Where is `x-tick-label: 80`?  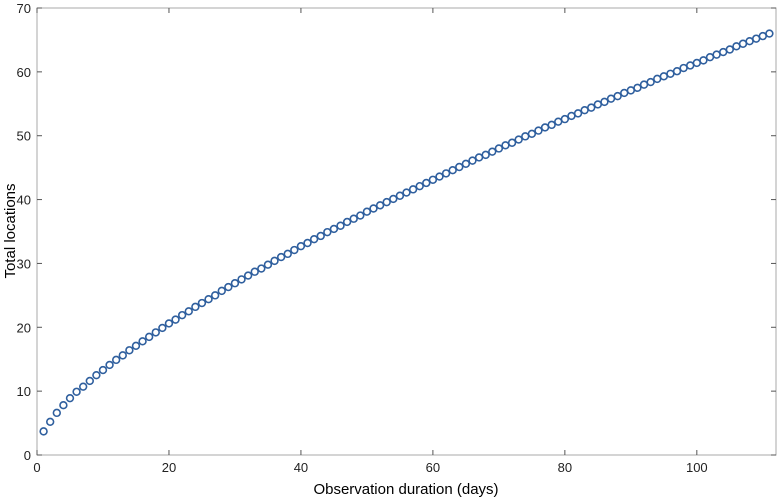
x-tick-label: 80 is located at coordinates (565, 467).